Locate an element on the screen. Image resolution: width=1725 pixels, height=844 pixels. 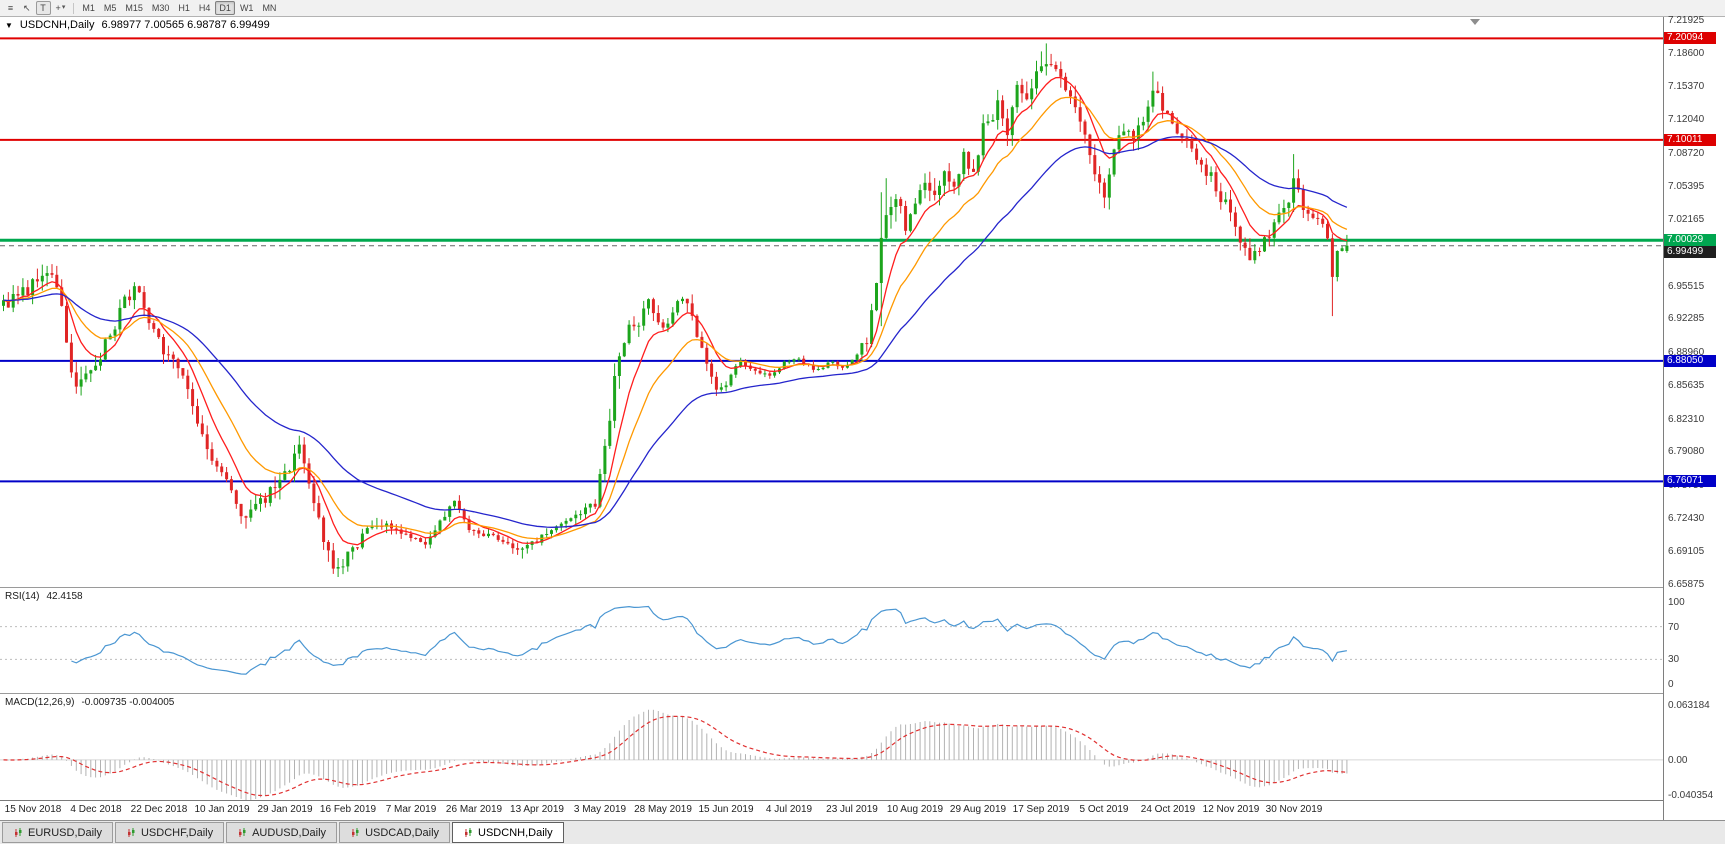
chart-tab-USDCHF: USDCHF,Daily is located at coordinates (169, 832).